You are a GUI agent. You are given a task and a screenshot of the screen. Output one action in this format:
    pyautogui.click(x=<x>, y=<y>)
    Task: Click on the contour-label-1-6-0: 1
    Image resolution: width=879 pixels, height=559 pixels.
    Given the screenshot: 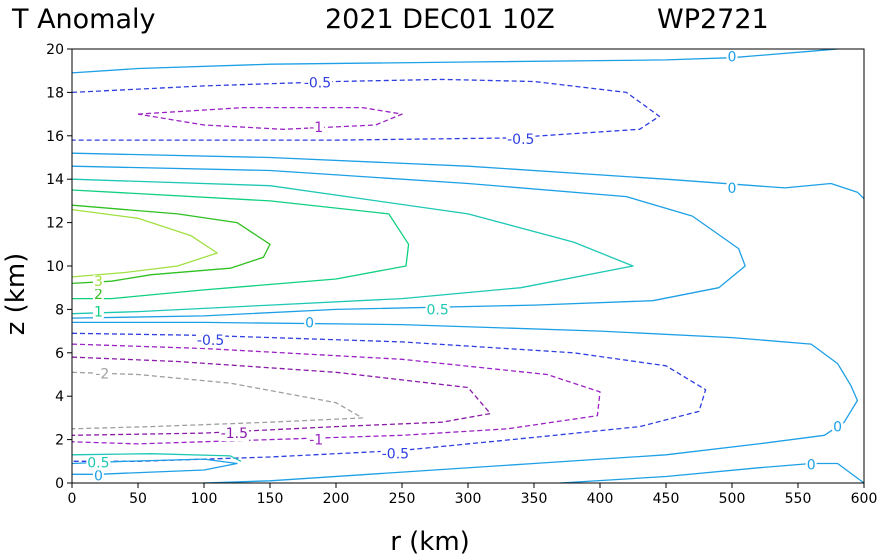 What is the action you would take?
    pyautogui.click(x=98, y=313)
    